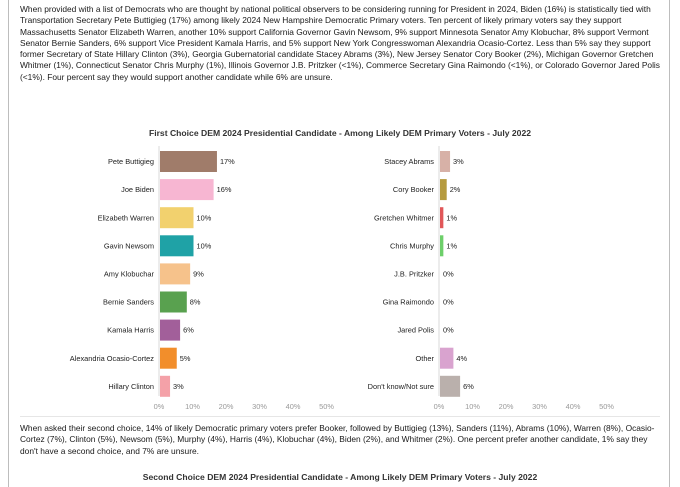  I want to click on left-data-label: 8%, so click(195, 302).